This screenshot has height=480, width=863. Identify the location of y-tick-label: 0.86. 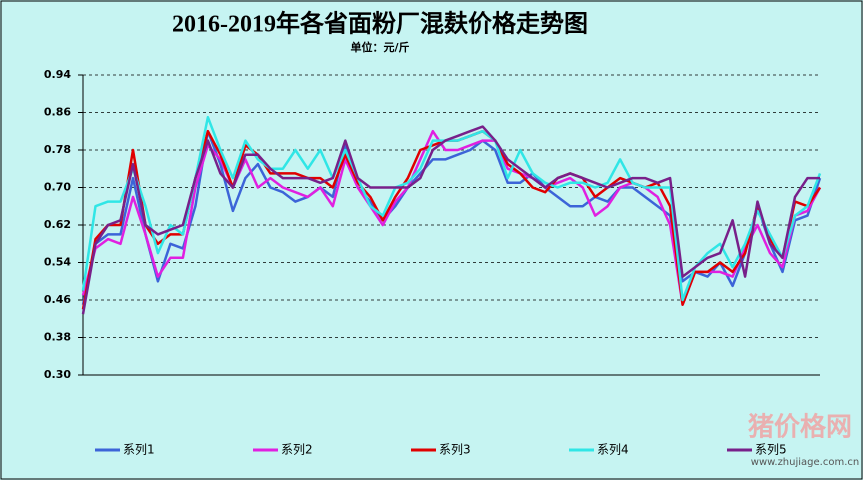
(57, 112).